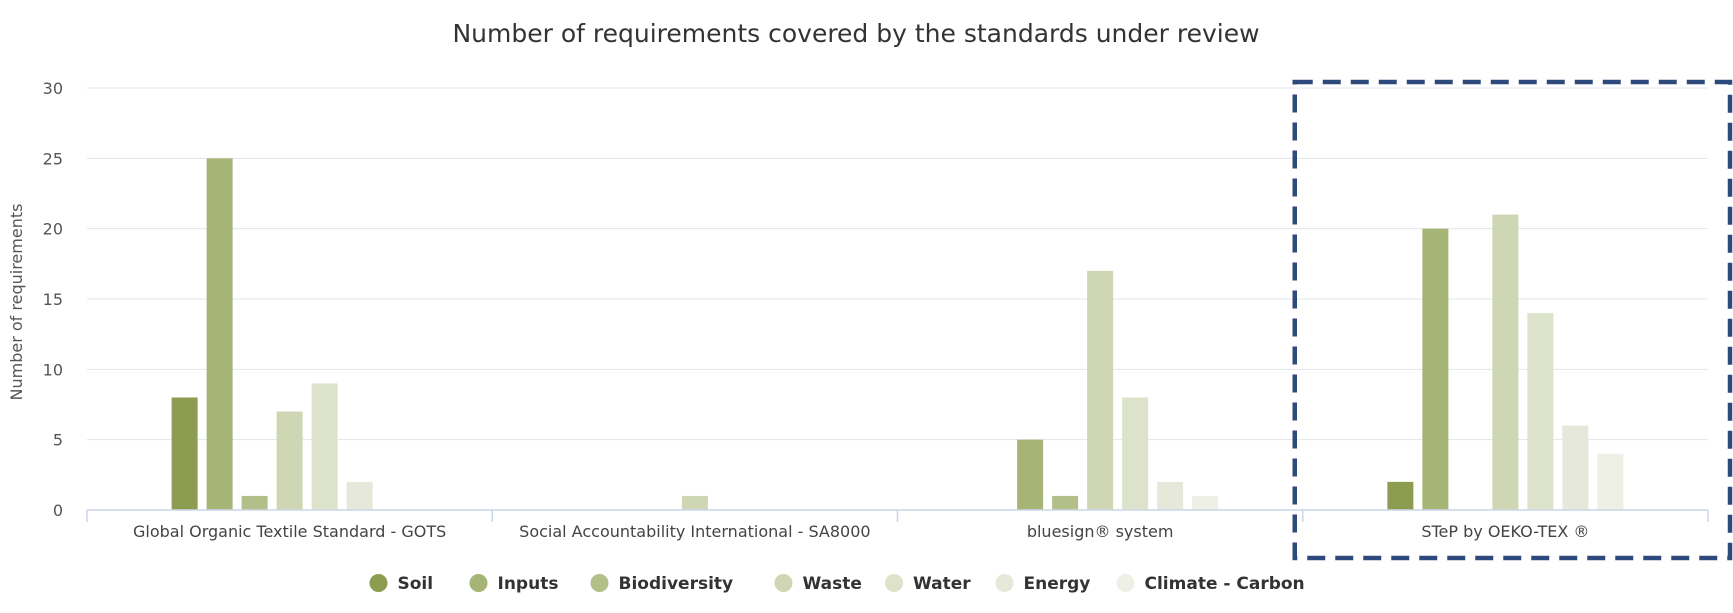 This screenshot has width=1733, height=613. I want to click on legend-label: Waste, so click(832, 584).